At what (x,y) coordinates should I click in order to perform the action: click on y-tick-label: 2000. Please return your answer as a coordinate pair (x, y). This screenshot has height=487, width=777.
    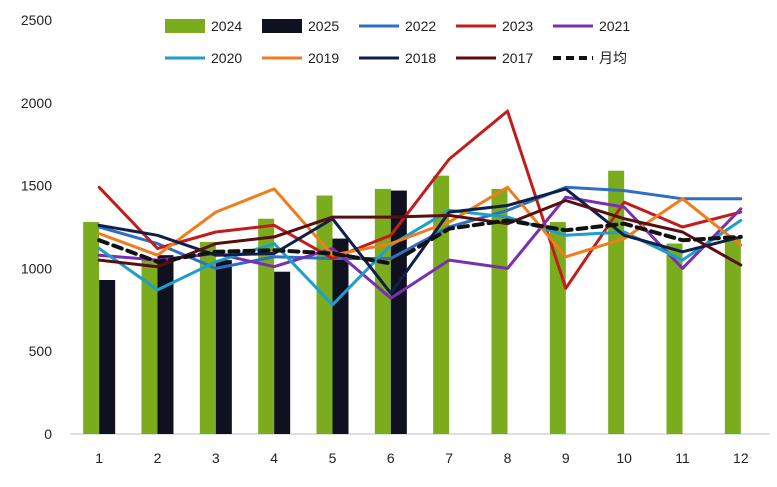
    Looking at the image, I should click on (36, 103).